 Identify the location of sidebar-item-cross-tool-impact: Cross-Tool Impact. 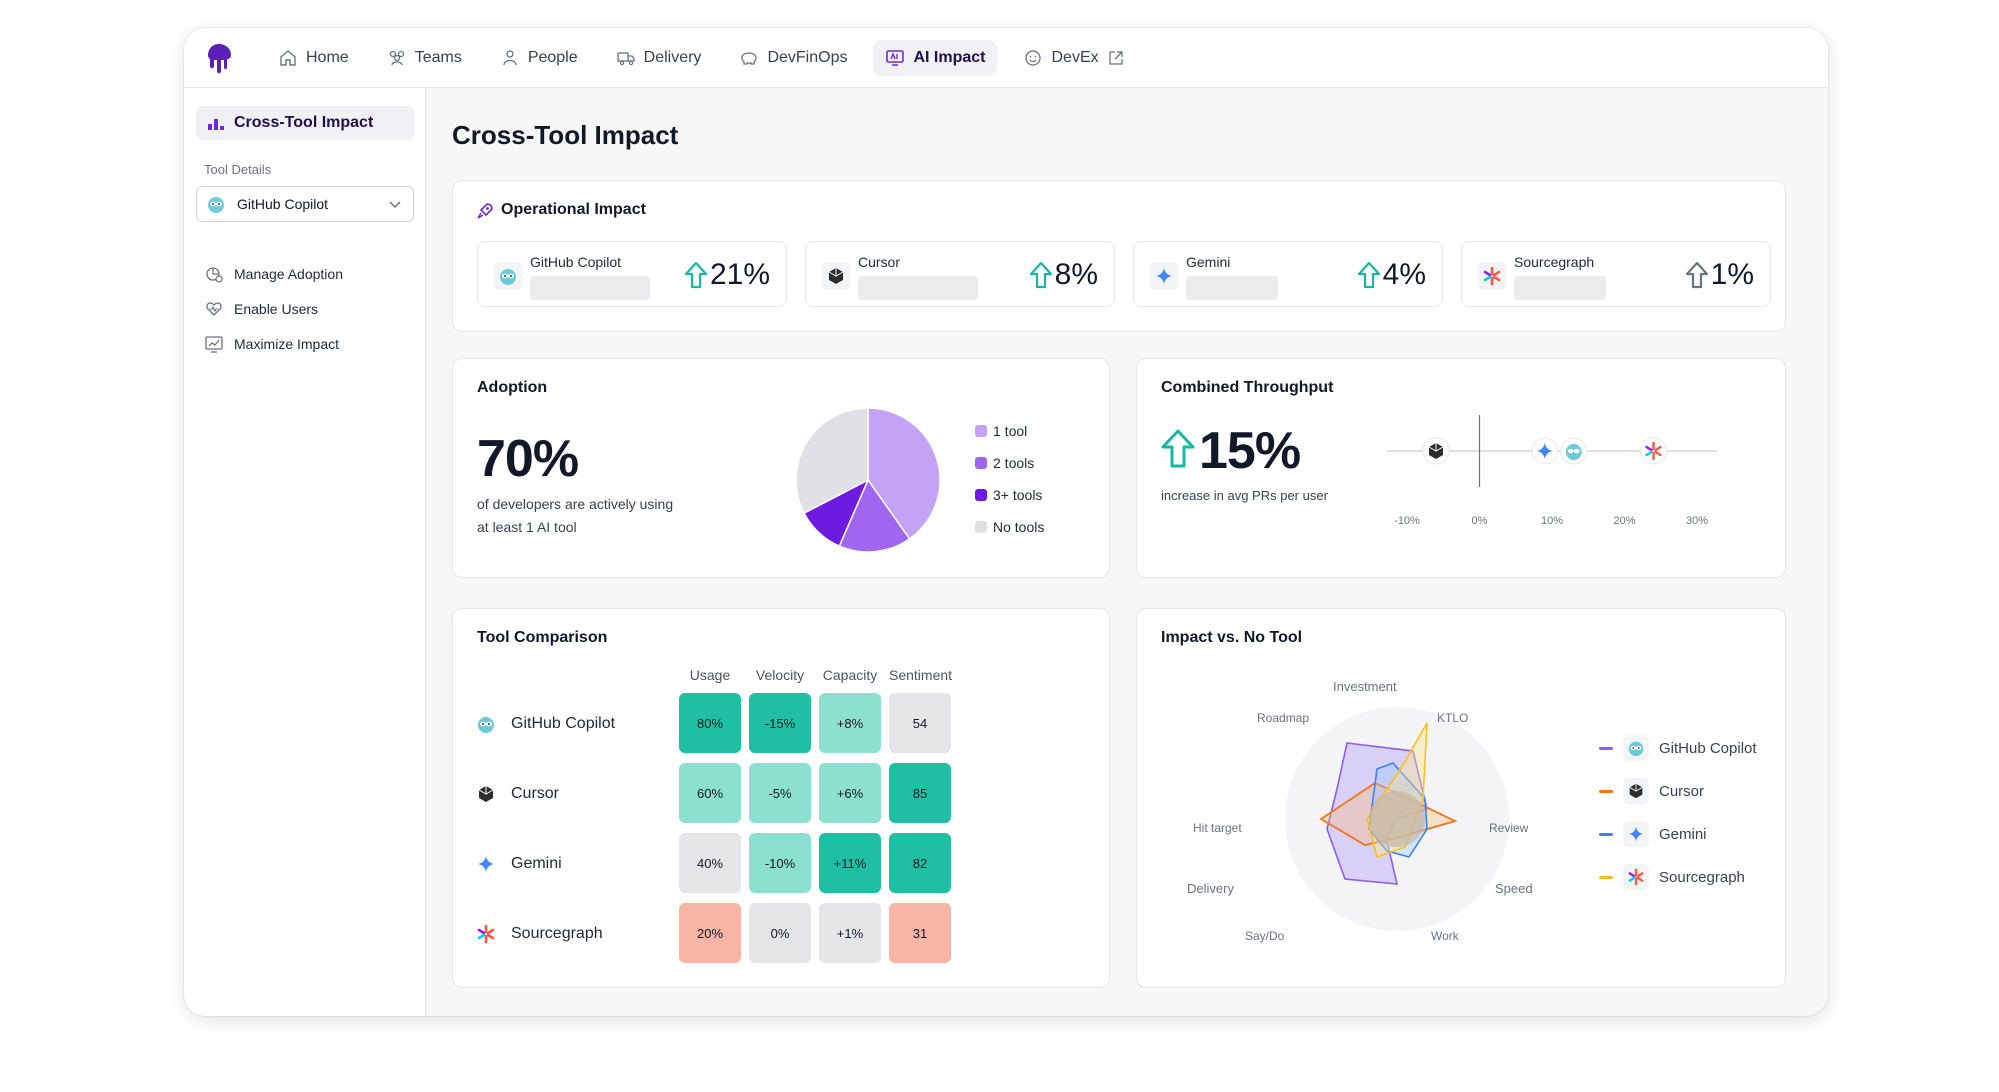
(305, 123).